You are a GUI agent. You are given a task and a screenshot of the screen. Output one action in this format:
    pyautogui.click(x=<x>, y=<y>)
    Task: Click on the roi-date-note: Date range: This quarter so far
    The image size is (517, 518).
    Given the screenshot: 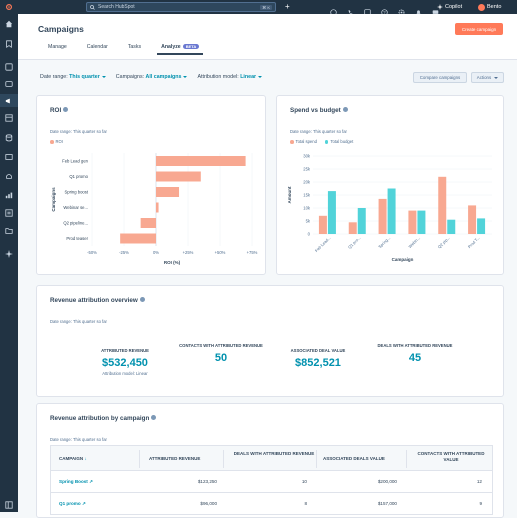 What is the action you would take?
    pyautogui.click(x=78, y=131)
    